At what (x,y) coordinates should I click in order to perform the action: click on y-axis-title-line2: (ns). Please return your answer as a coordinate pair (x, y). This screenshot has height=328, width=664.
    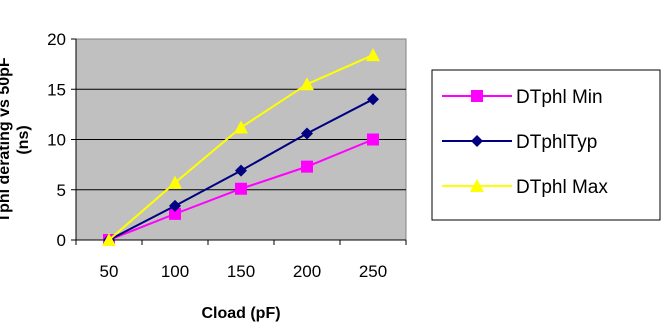
    Looking at the image, I should click on (23, 139).